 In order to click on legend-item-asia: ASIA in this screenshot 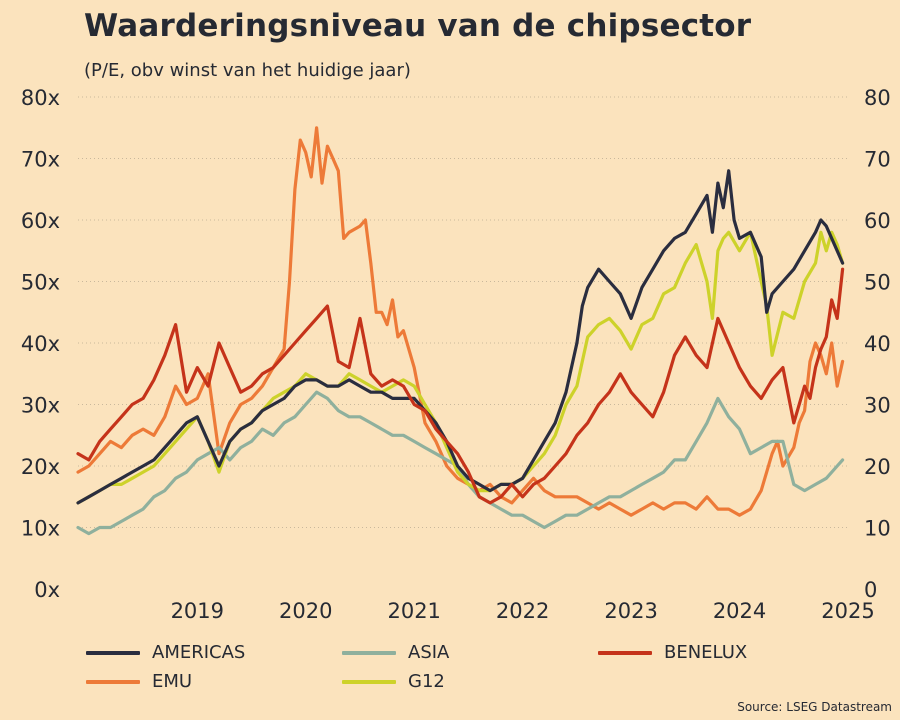, I will do `click(395, 652)`.